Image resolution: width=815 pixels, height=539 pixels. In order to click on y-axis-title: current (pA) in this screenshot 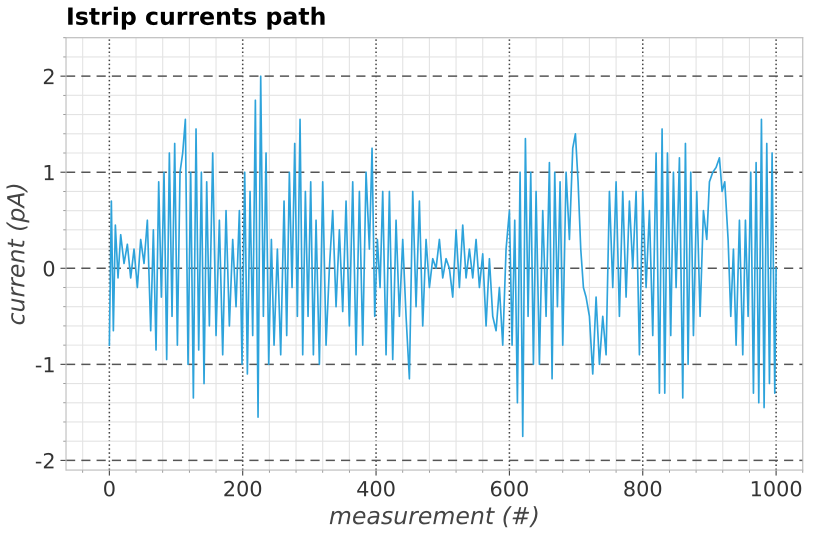, I will do `click(18, 254)`.